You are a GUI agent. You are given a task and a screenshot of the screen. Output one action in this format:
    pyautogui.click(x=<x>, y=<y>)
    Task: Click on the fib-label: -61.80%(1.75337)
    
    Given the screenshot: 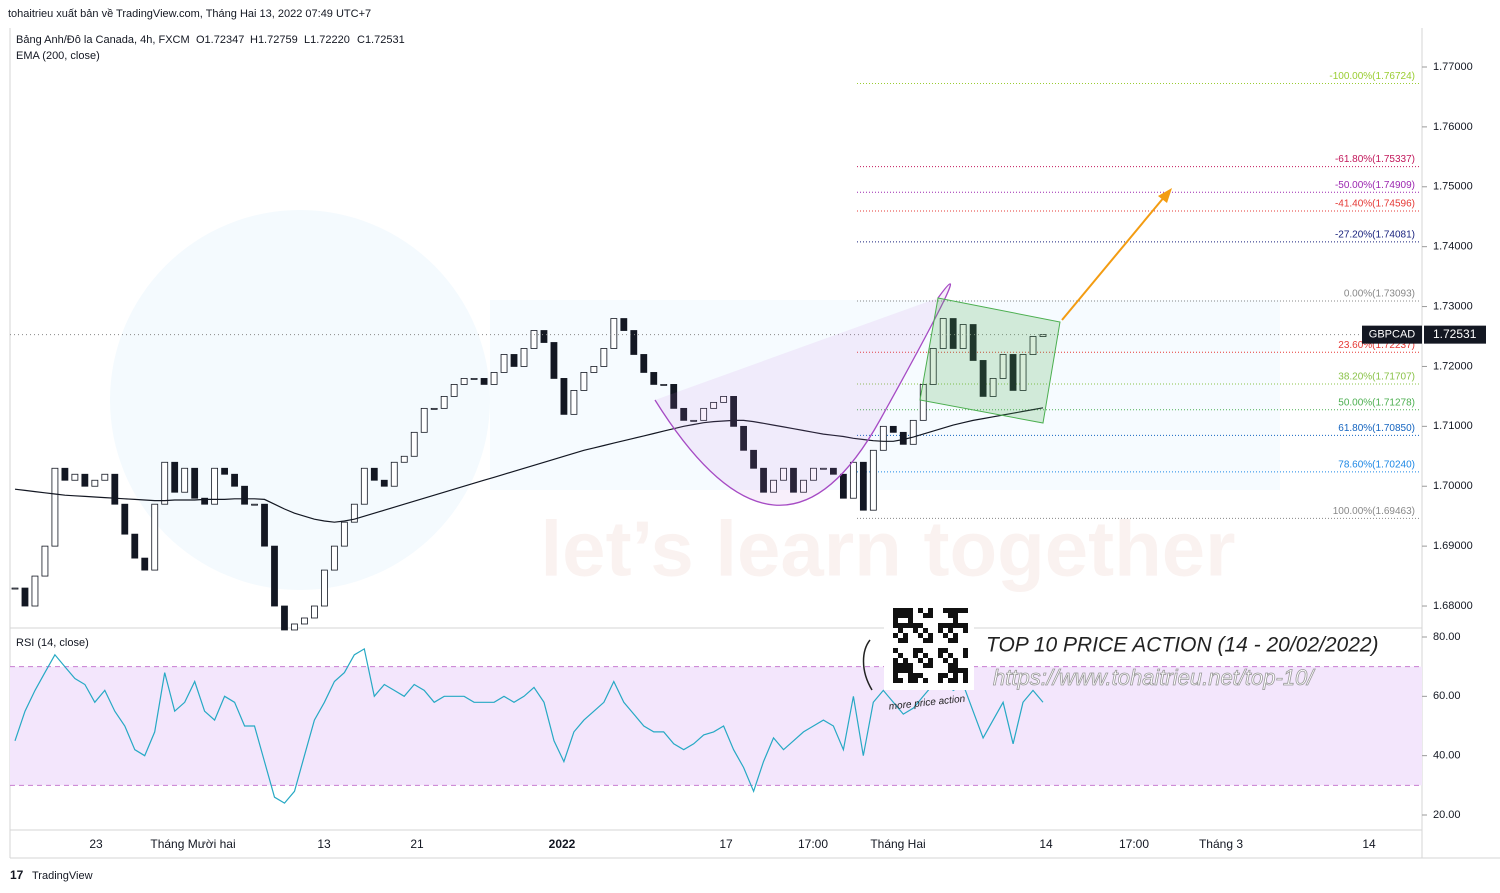 What is the action you would take?
    pyautogui.click(x=1375, y=159)
    